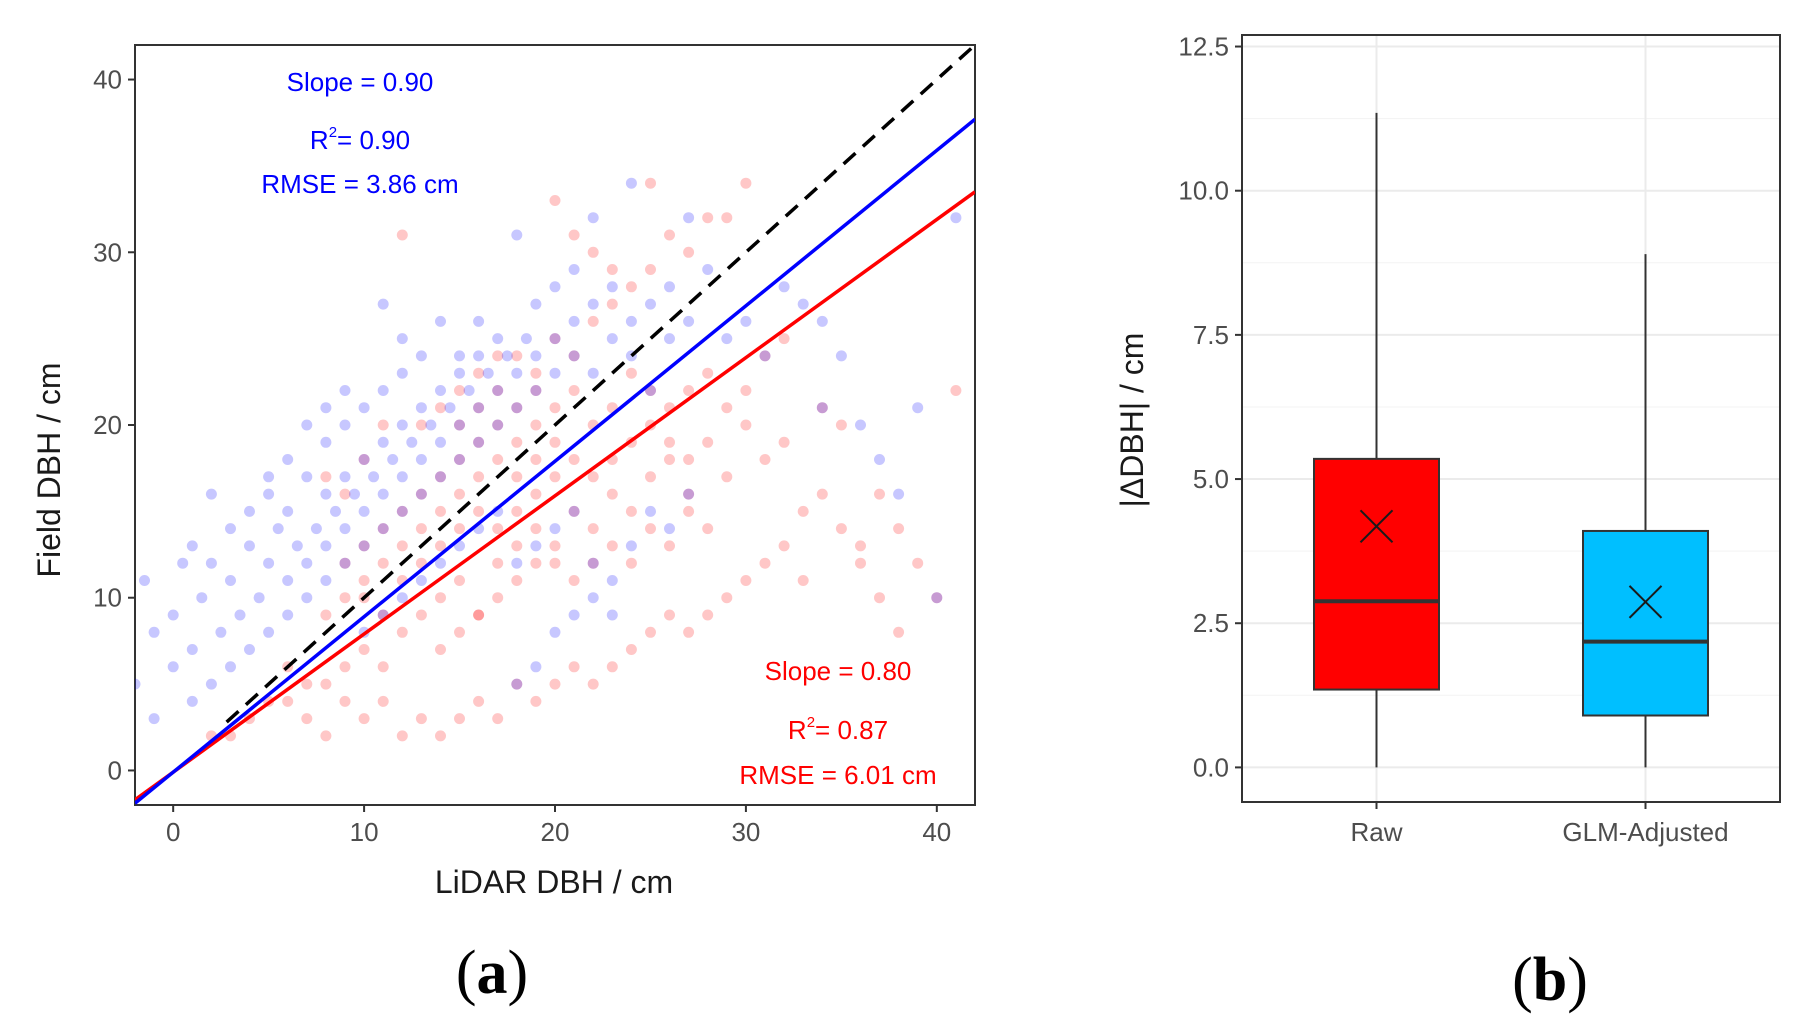 This screenshot has height=1025, width=1801. Describe the element at coordinates (1645, 602) in the screenshot. I see `glm-adjusted-mean-cross-stroke` at that location.